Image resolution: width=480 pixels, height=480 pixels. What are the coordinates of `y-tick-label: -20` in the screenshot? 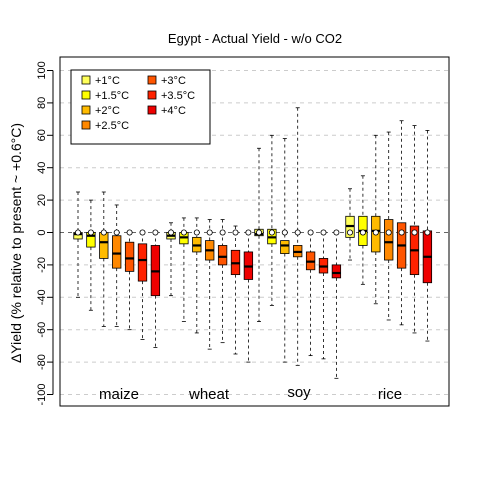 It's located at (42, 265).